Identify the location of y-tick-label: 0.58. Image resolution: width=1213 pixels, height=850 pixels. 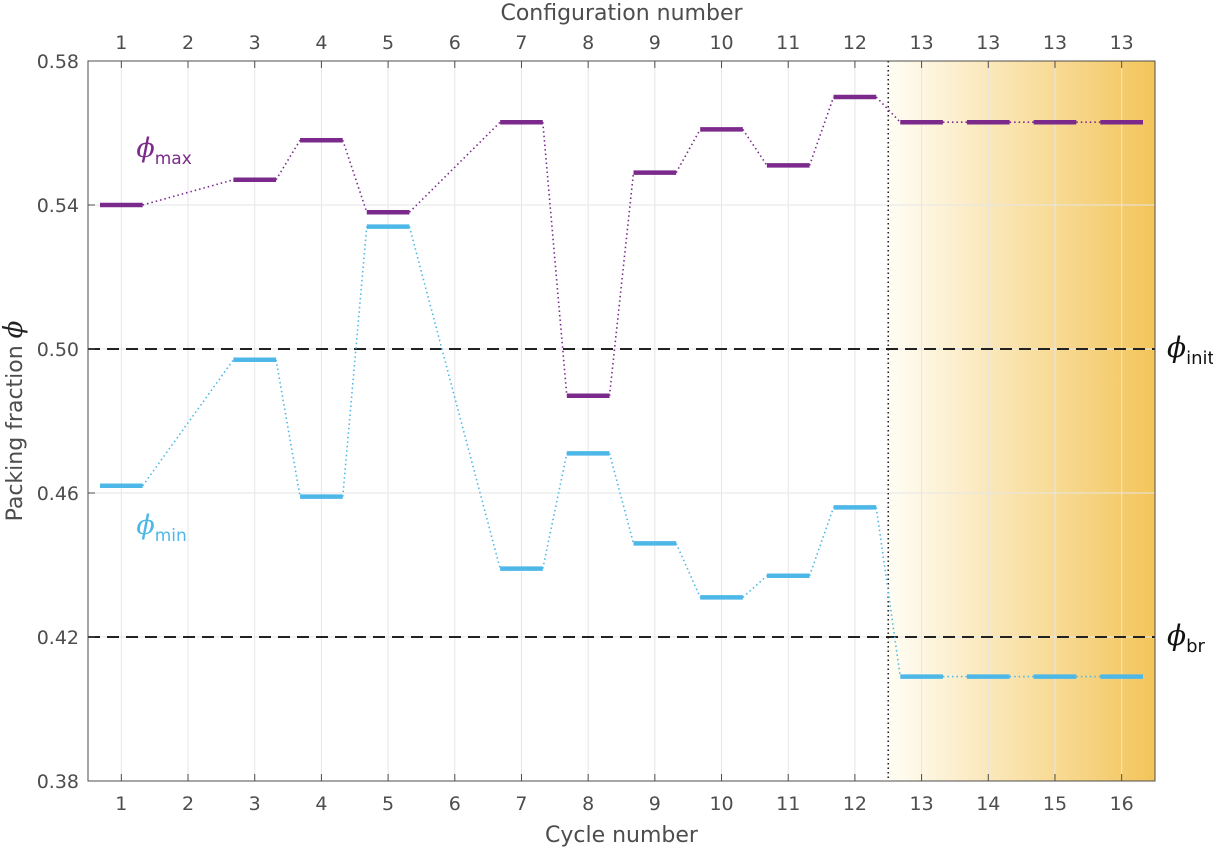
(58, 62).